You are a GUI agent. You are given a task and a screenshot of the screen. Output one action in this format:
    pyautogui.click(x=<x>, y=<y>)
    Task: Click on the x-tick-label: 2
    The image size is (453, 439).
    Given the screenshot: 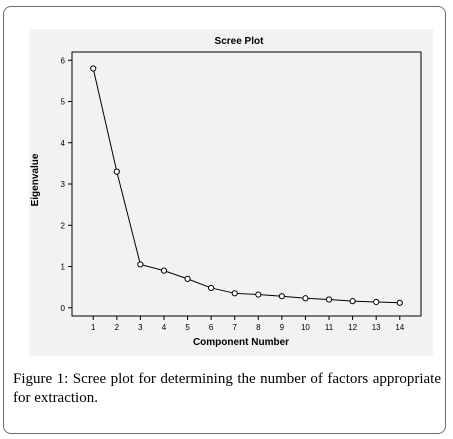 What is the action you would take?
    pyautogui.click(x=117, y=327)
    